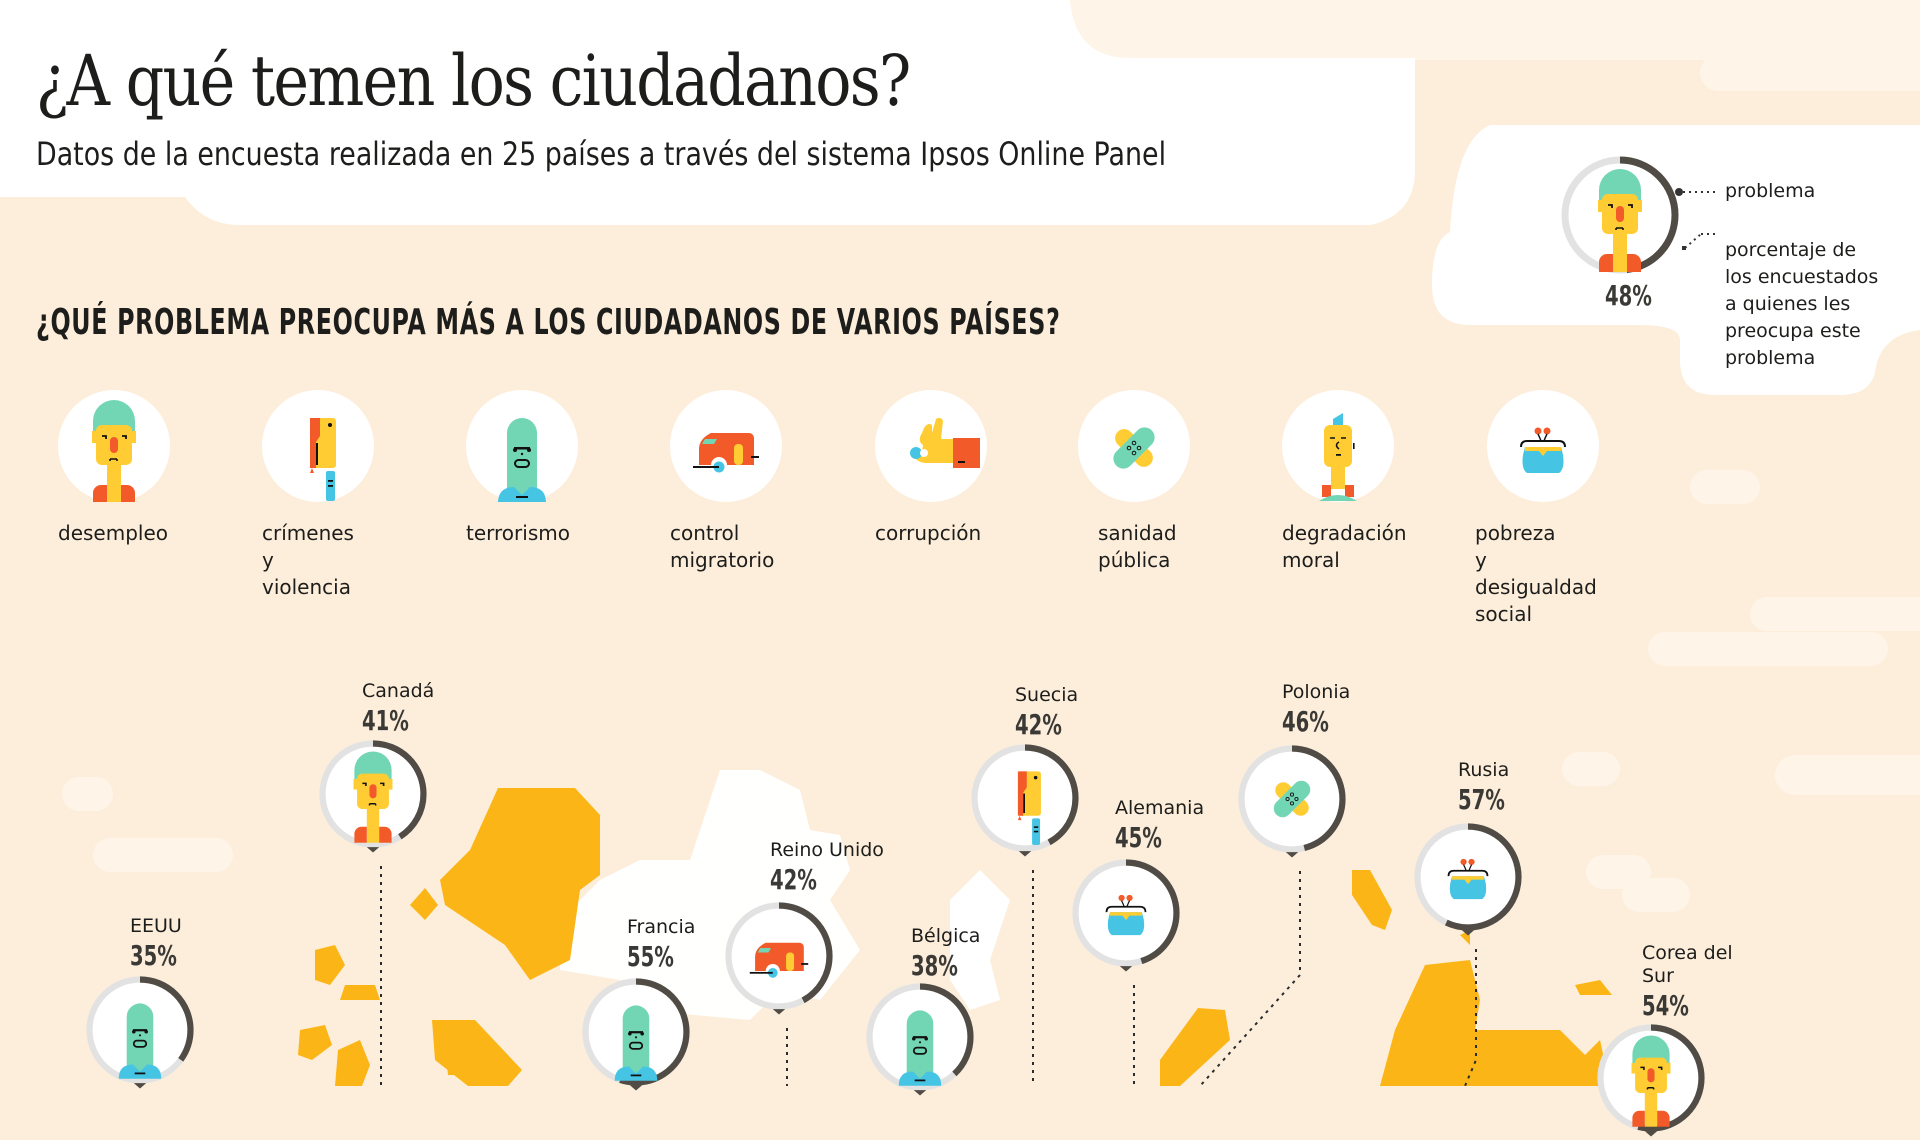 Image resolution: width=1920 pixels, height=1140 pixels. Describe the element at coordinates (934, 965) in the screenshot. I see `country-percent: 38%` at that location.